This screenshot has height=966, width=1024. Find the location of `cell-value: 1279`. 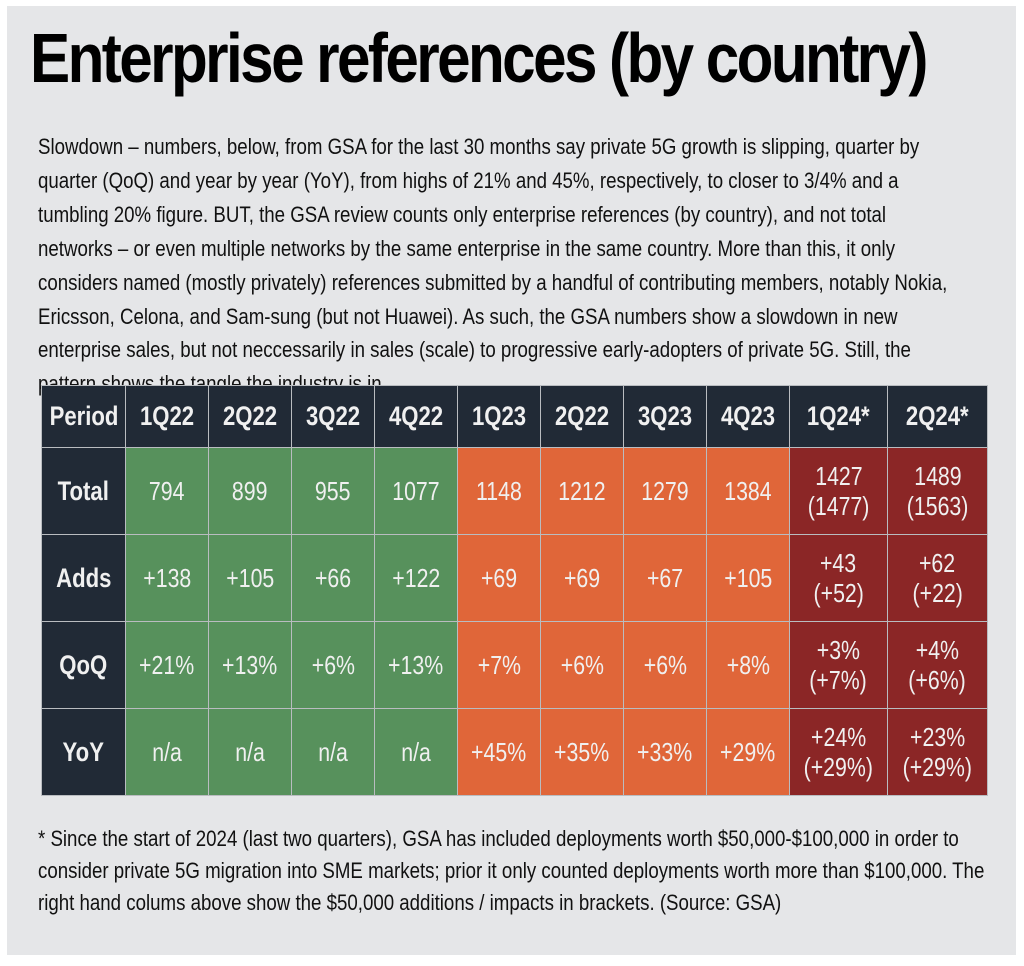

cell-value: 1279 is located at coordinates (665, 491).